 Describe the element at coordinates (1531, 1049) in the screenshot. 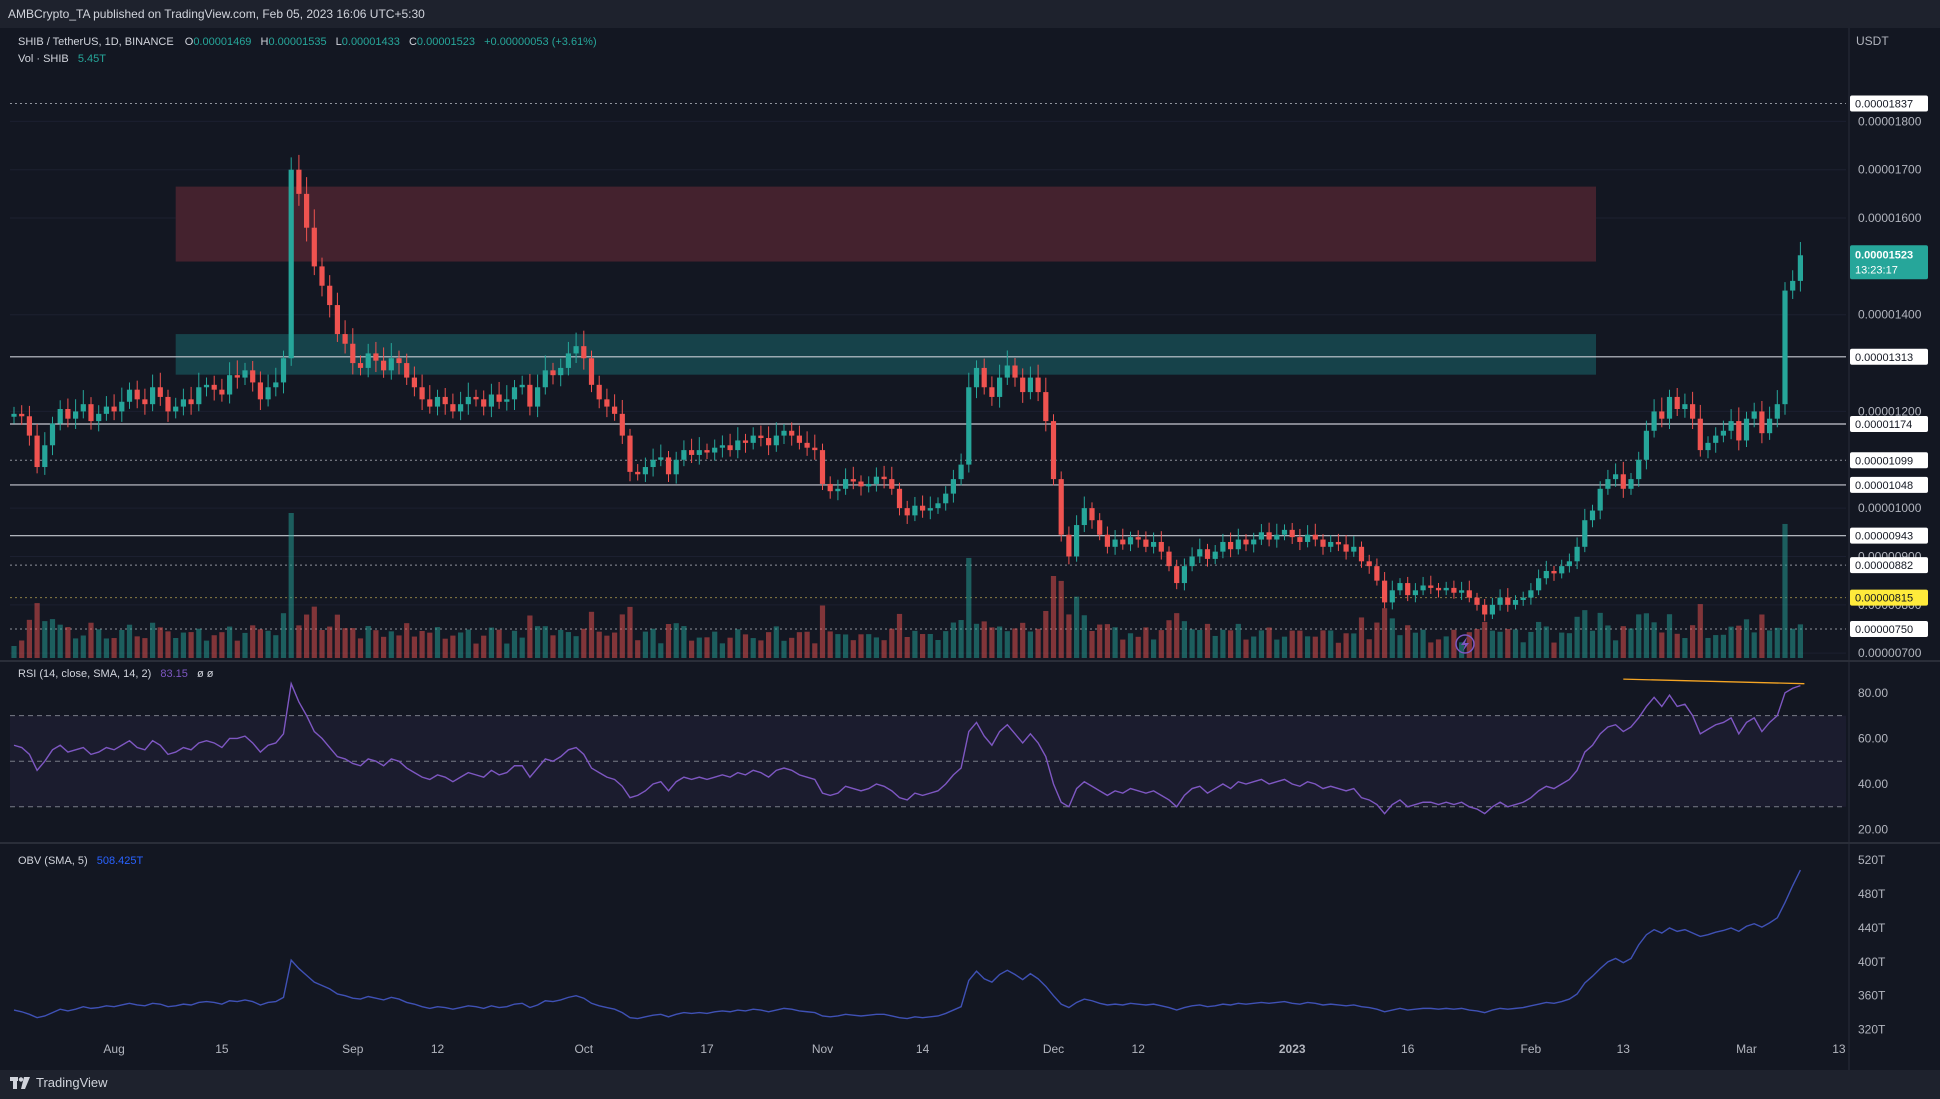

I see `time-tick-label: Feb` at that location.